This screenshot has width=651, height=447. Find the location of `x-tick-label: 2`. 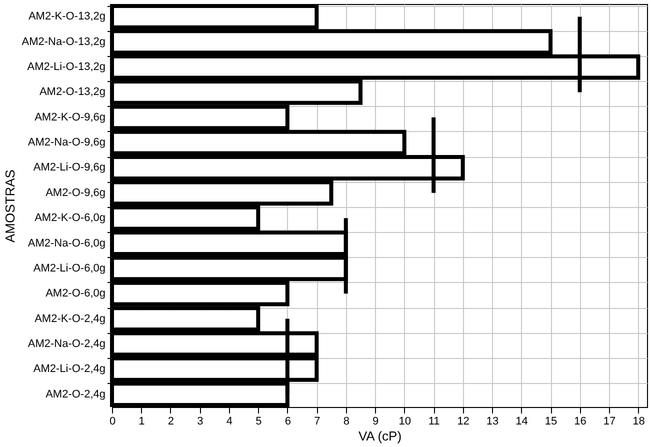

x-tick-label: 2 is located at coordinates (171, 422).